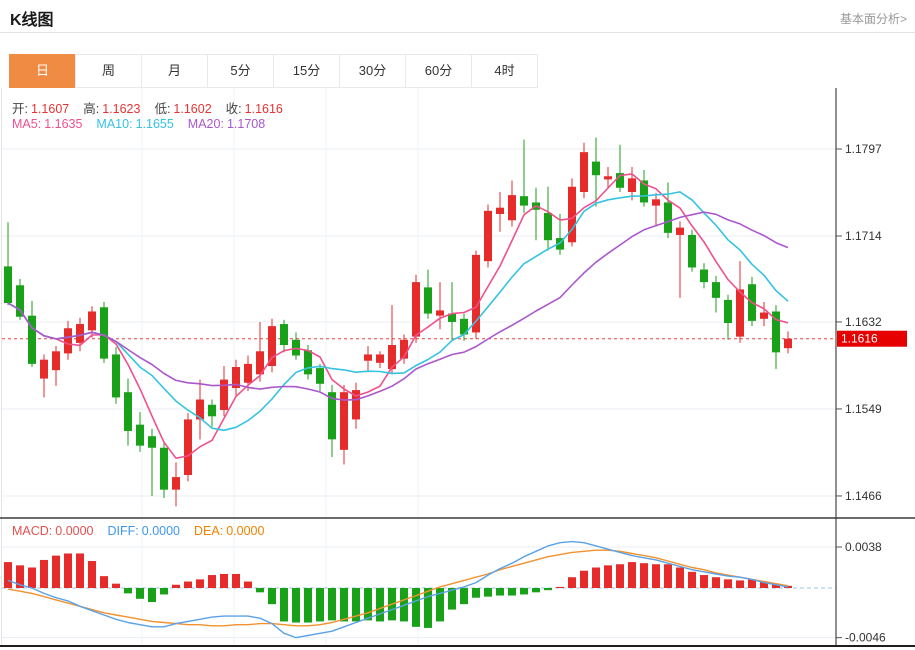  Describe the element at coordinates (32, 20) in the screenshot. I see `page-title: K线图` at that location.